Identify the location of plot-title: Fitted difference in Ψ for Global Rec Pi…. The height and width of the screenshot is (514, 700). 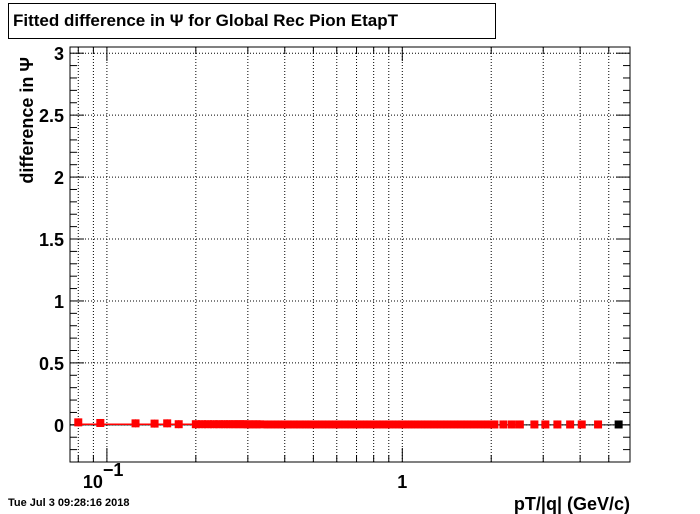
(252, 21).